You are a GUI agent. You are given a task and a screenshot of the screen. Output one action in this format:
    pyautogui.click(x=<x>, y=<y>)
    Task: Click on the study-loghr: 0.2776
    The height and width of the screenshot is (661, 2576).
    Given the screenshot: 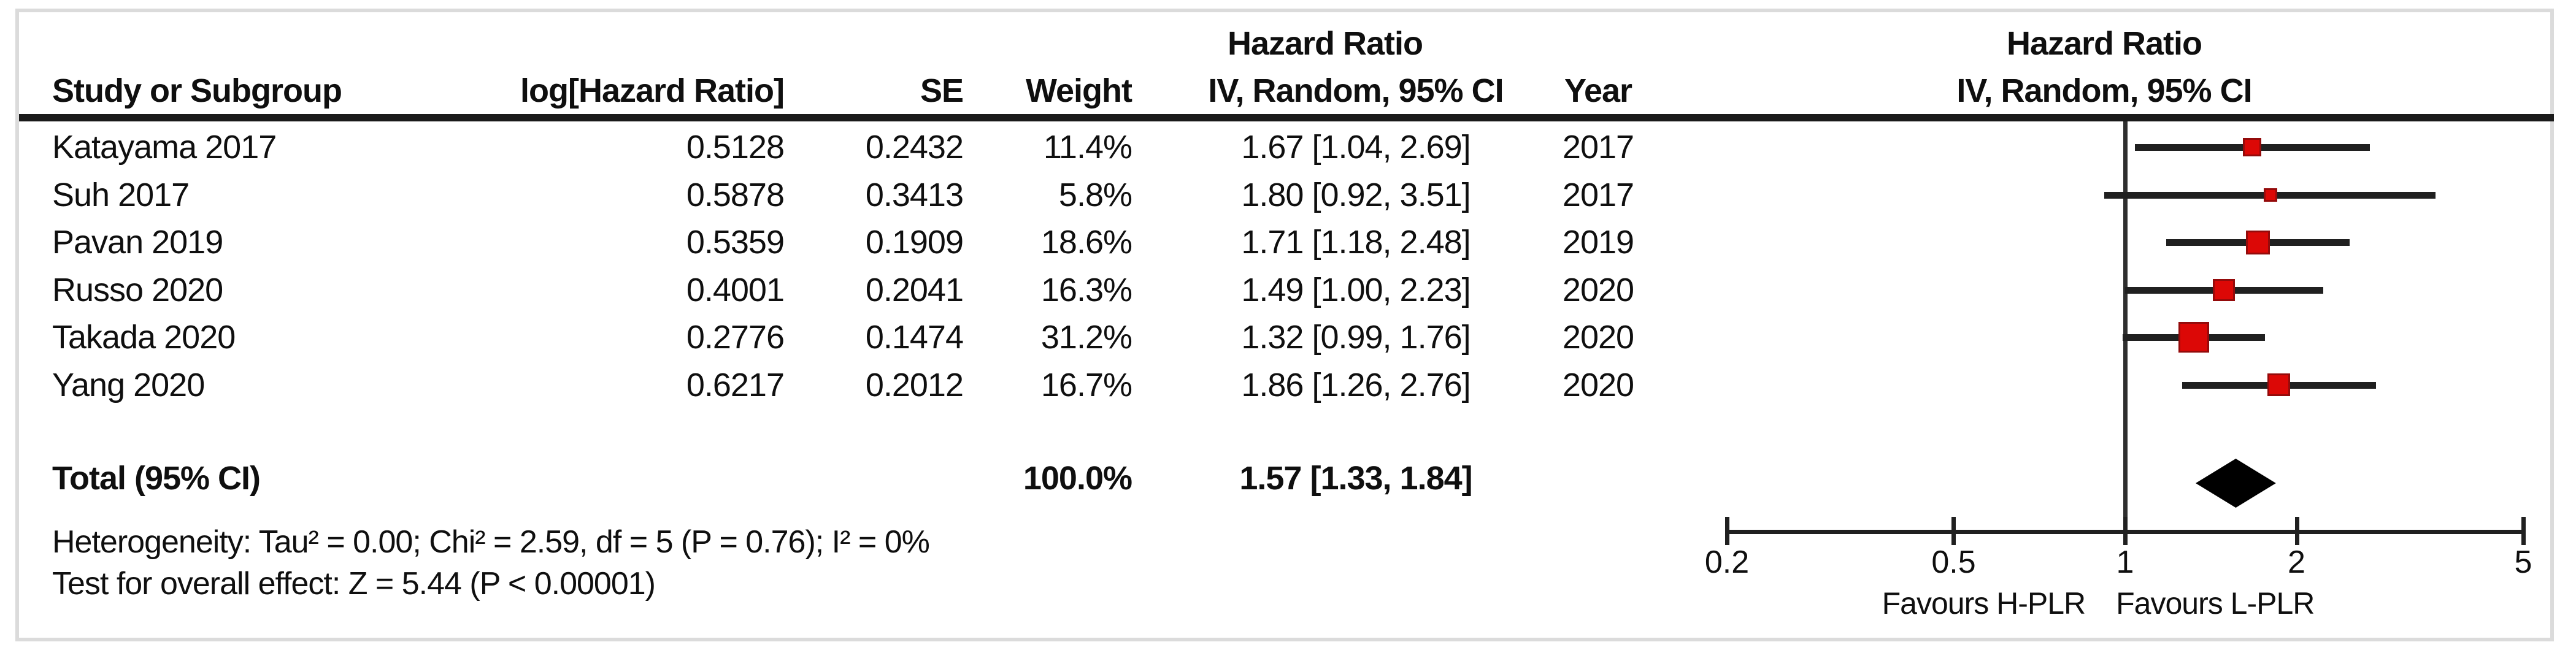 What is the action you would take?
    pyautogui.click(x=736, y=337)
    